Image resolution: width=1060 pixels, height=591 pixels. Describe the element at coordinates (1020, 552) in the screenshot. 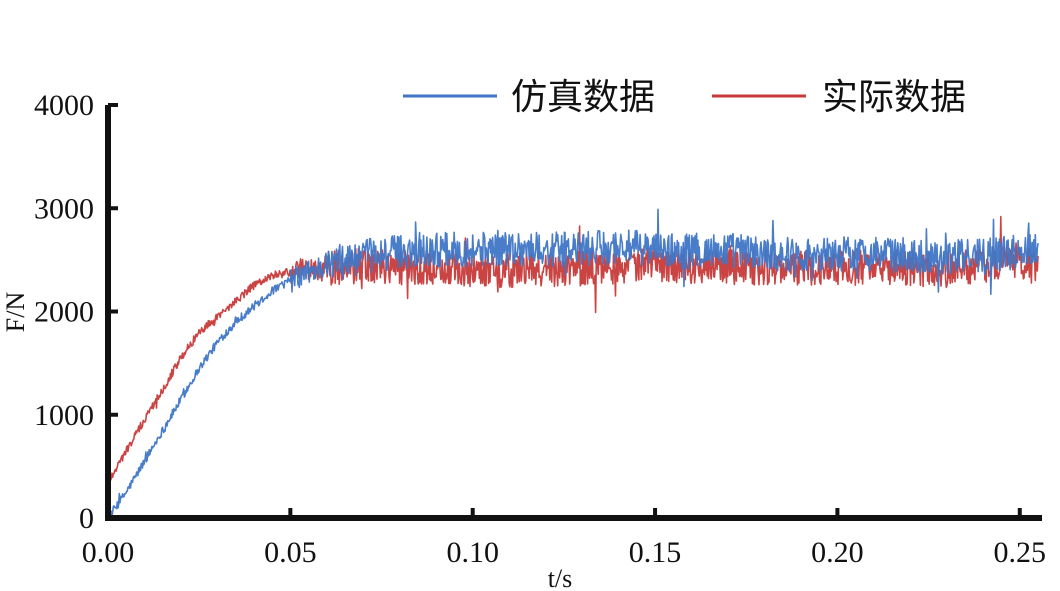

I see `x-tick-label: 0.25` at that location.